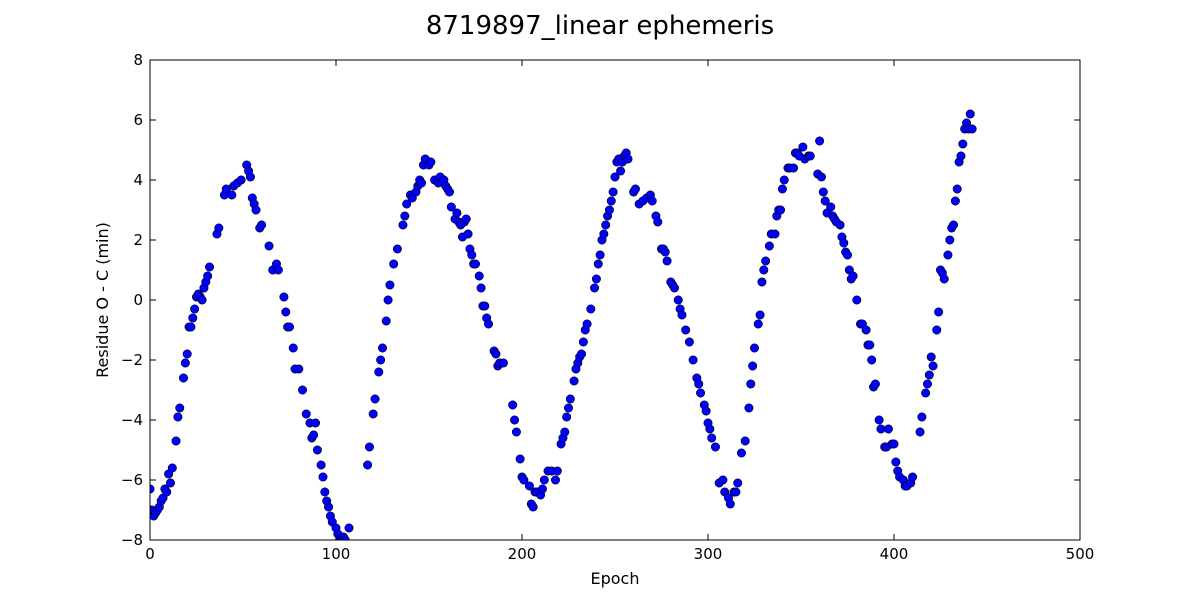 The width and height of the screenshot is (1200, 604). I want to click on x-axis-label: Epoch, so click(615, 578).